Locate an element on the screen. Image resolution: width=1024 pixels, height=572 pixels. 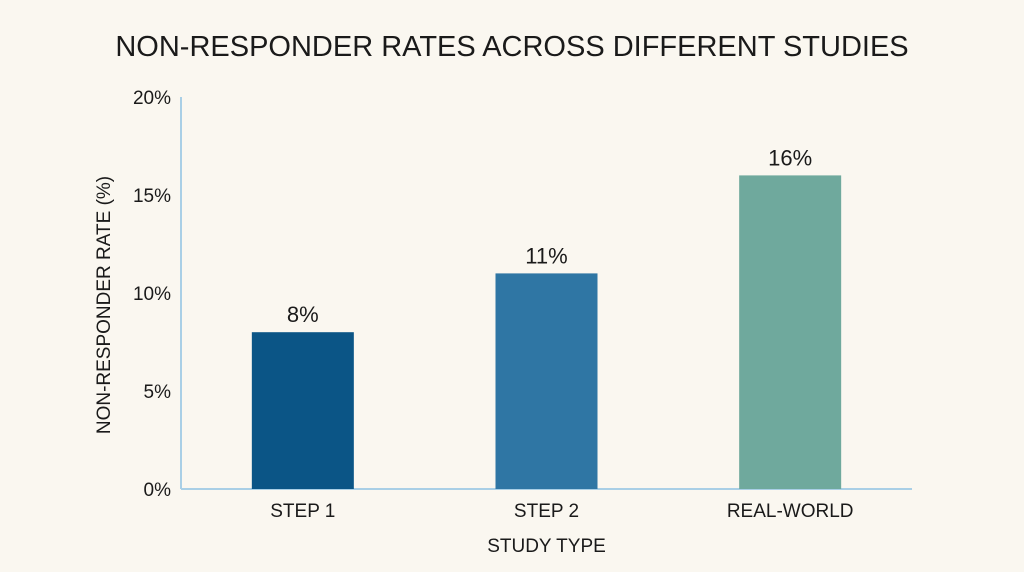
x-tick-label: STEP 2 is located at coordinates (546, 511).